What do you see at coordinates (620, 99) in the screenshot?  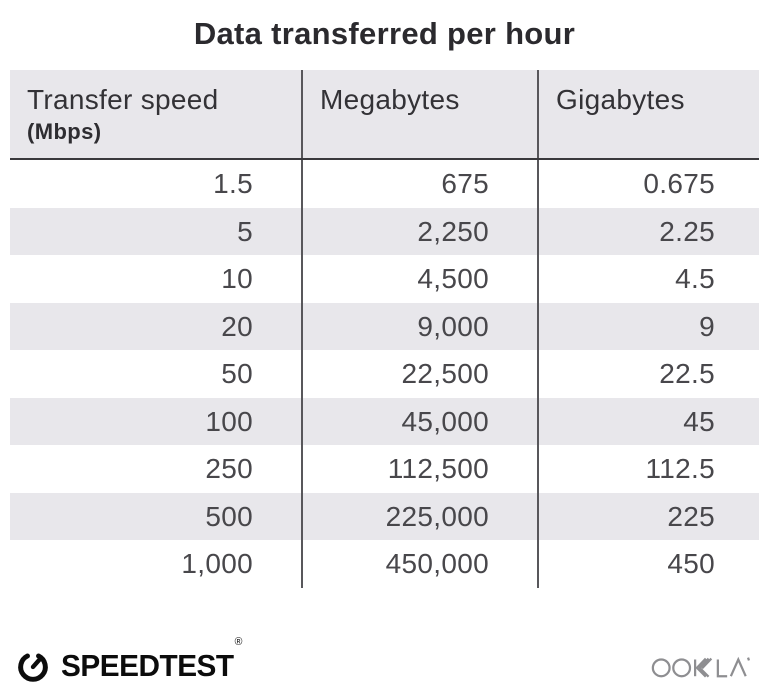 I see `column-header-gigabytes: Gigabytes` at bounding box center [620, 99].